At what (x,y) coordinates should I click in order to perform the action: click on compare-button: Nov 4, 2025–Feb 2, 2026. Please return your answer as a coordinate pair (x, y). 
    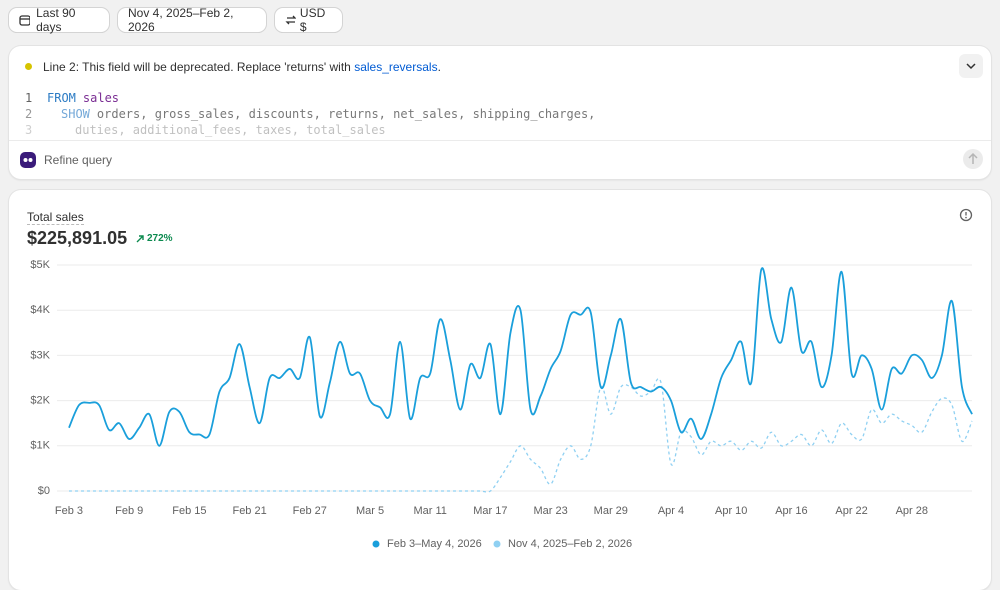
    Looking at the image, I should click on (192, 20).